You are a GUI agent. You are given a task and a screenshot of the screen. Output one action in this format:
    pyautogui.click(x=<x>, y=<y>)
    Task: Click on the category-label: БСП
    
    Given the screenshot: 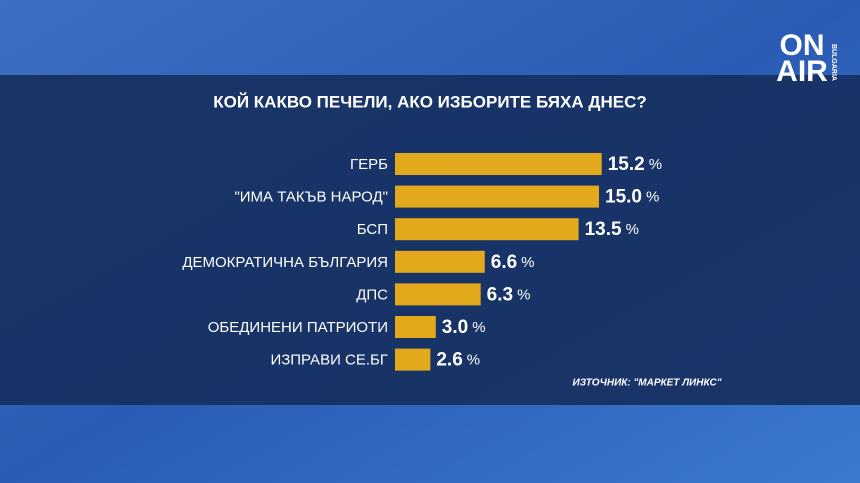 What is the action you would take?
    pyautogui.click(x=372, y=229)
    